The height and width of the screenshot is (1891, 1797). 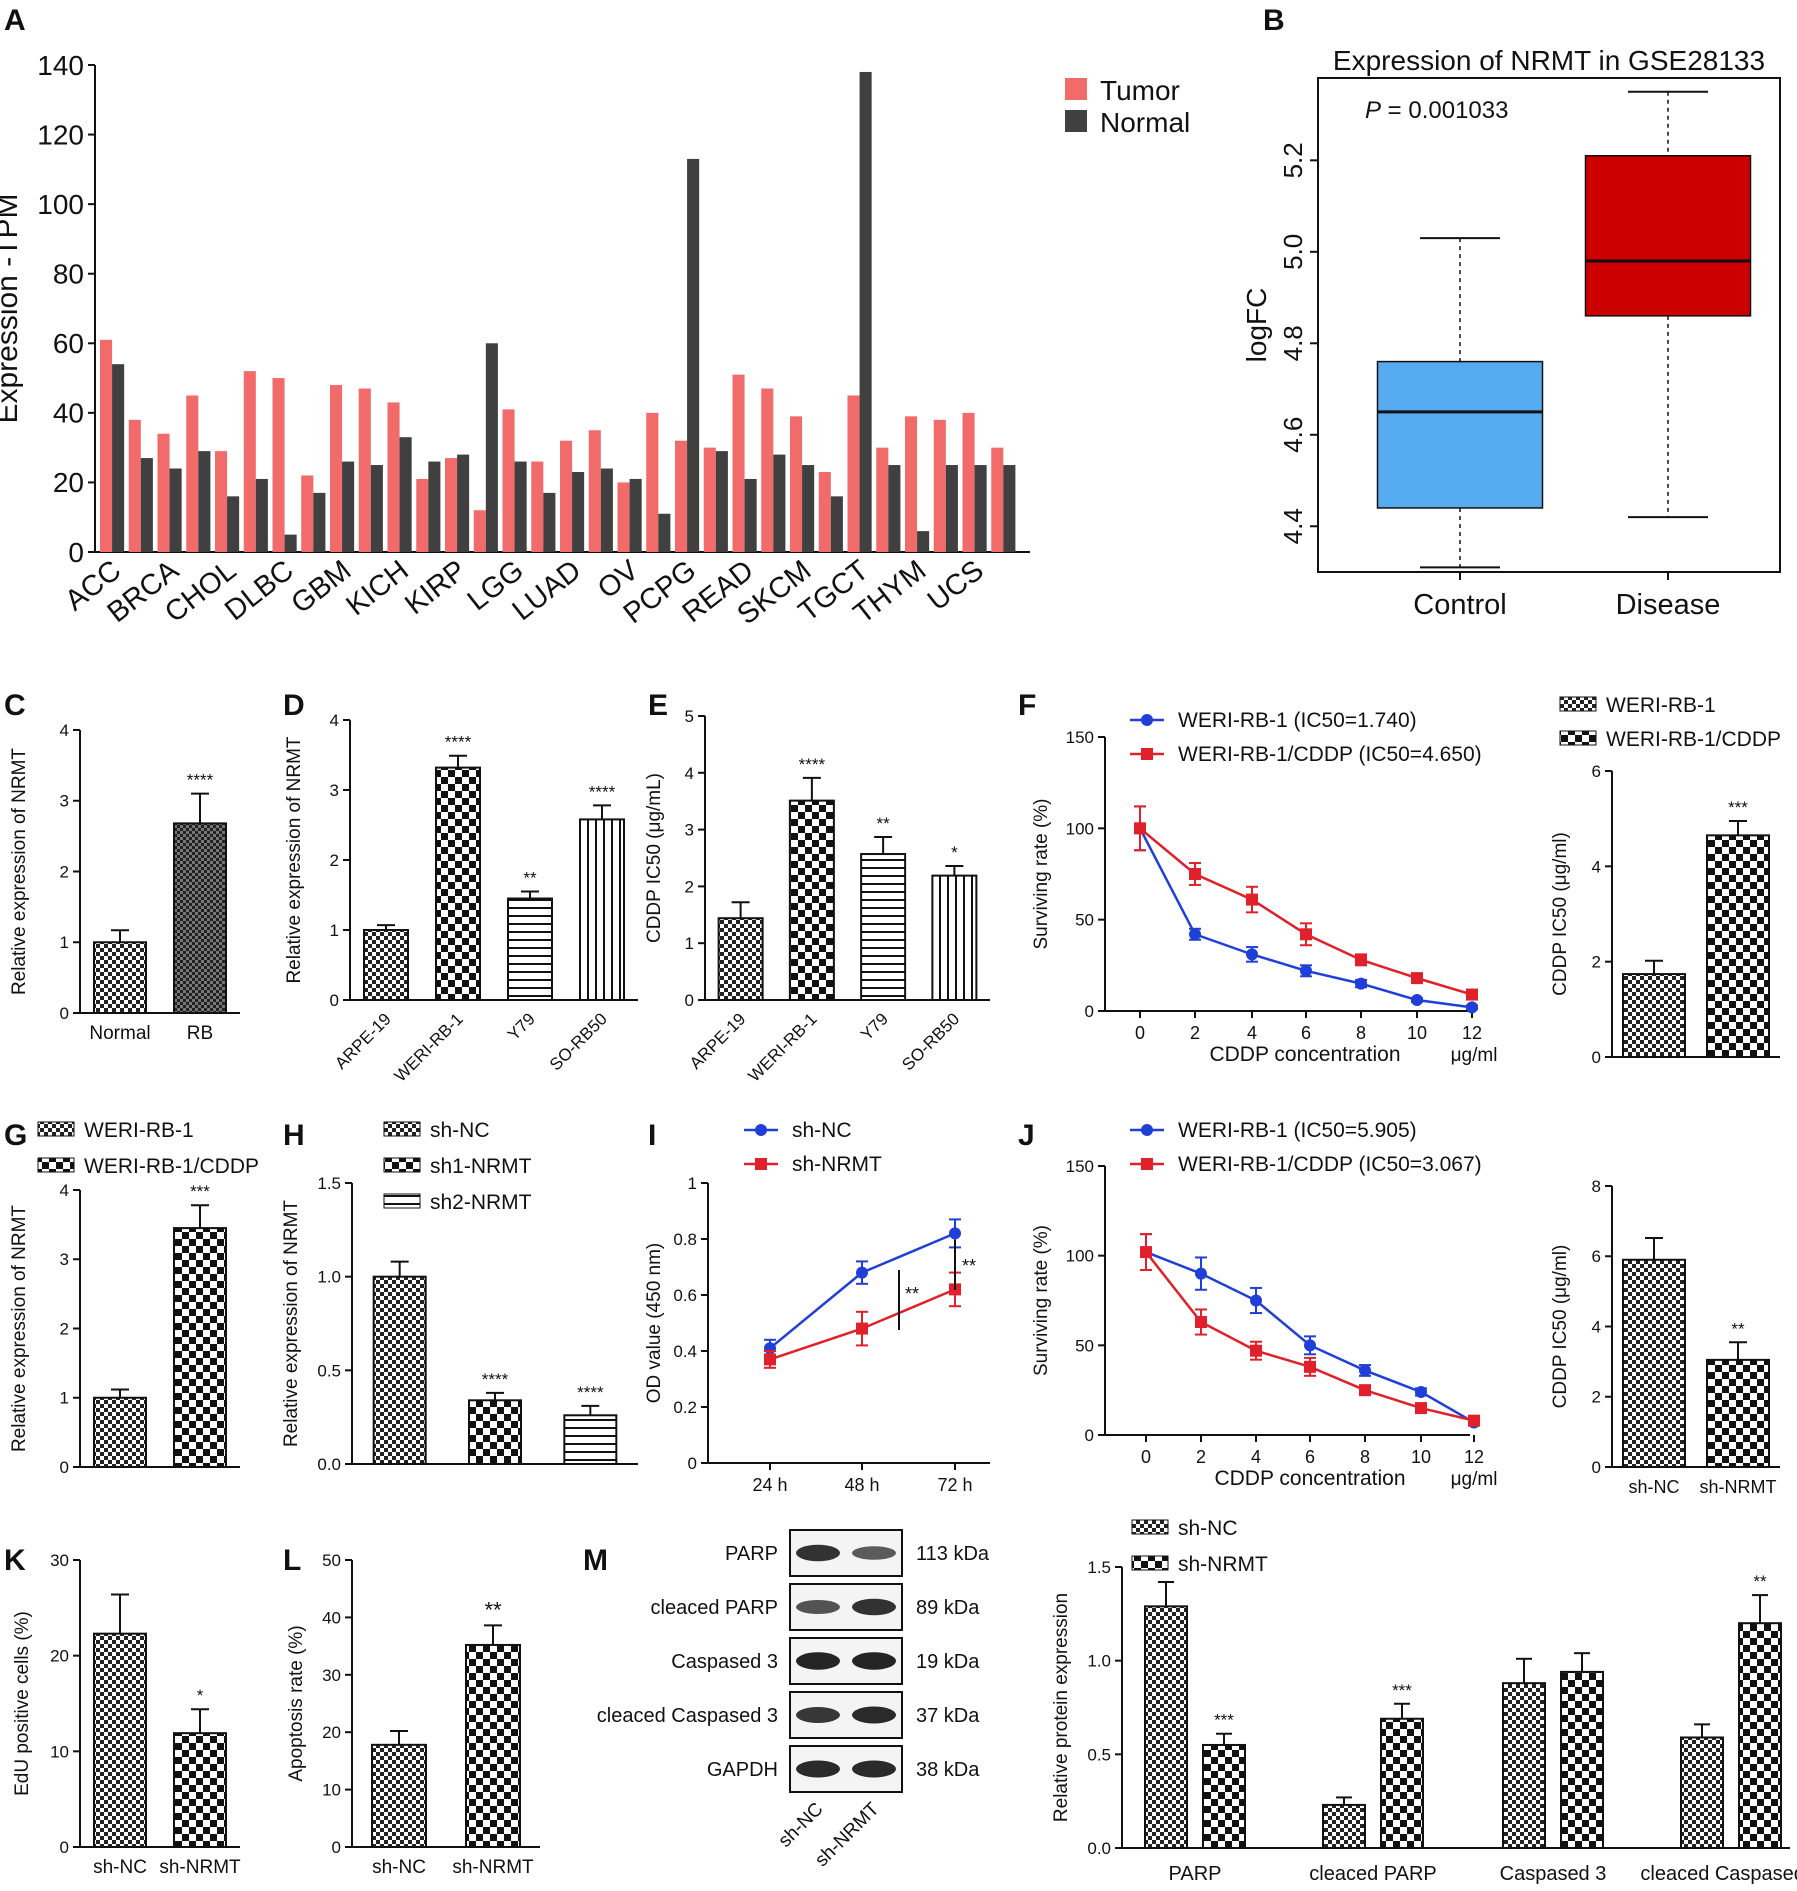 I want to click on x-tick-label: Y79, so click(x=874, y=1026).